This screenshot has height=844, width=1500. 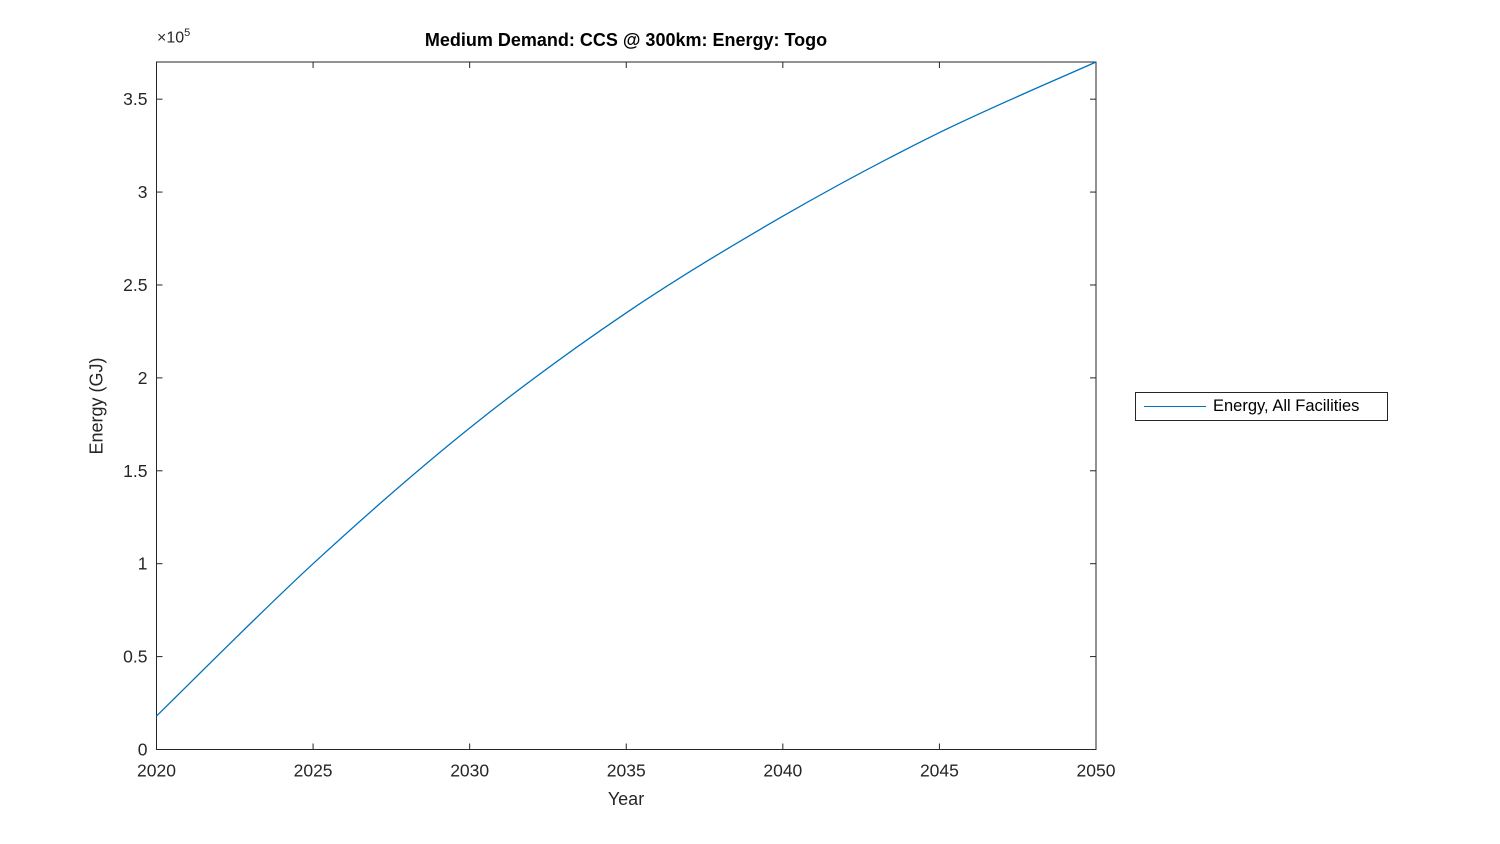 I want to click on legend: Energy, All Facilities, so click(x=1261, y=406).